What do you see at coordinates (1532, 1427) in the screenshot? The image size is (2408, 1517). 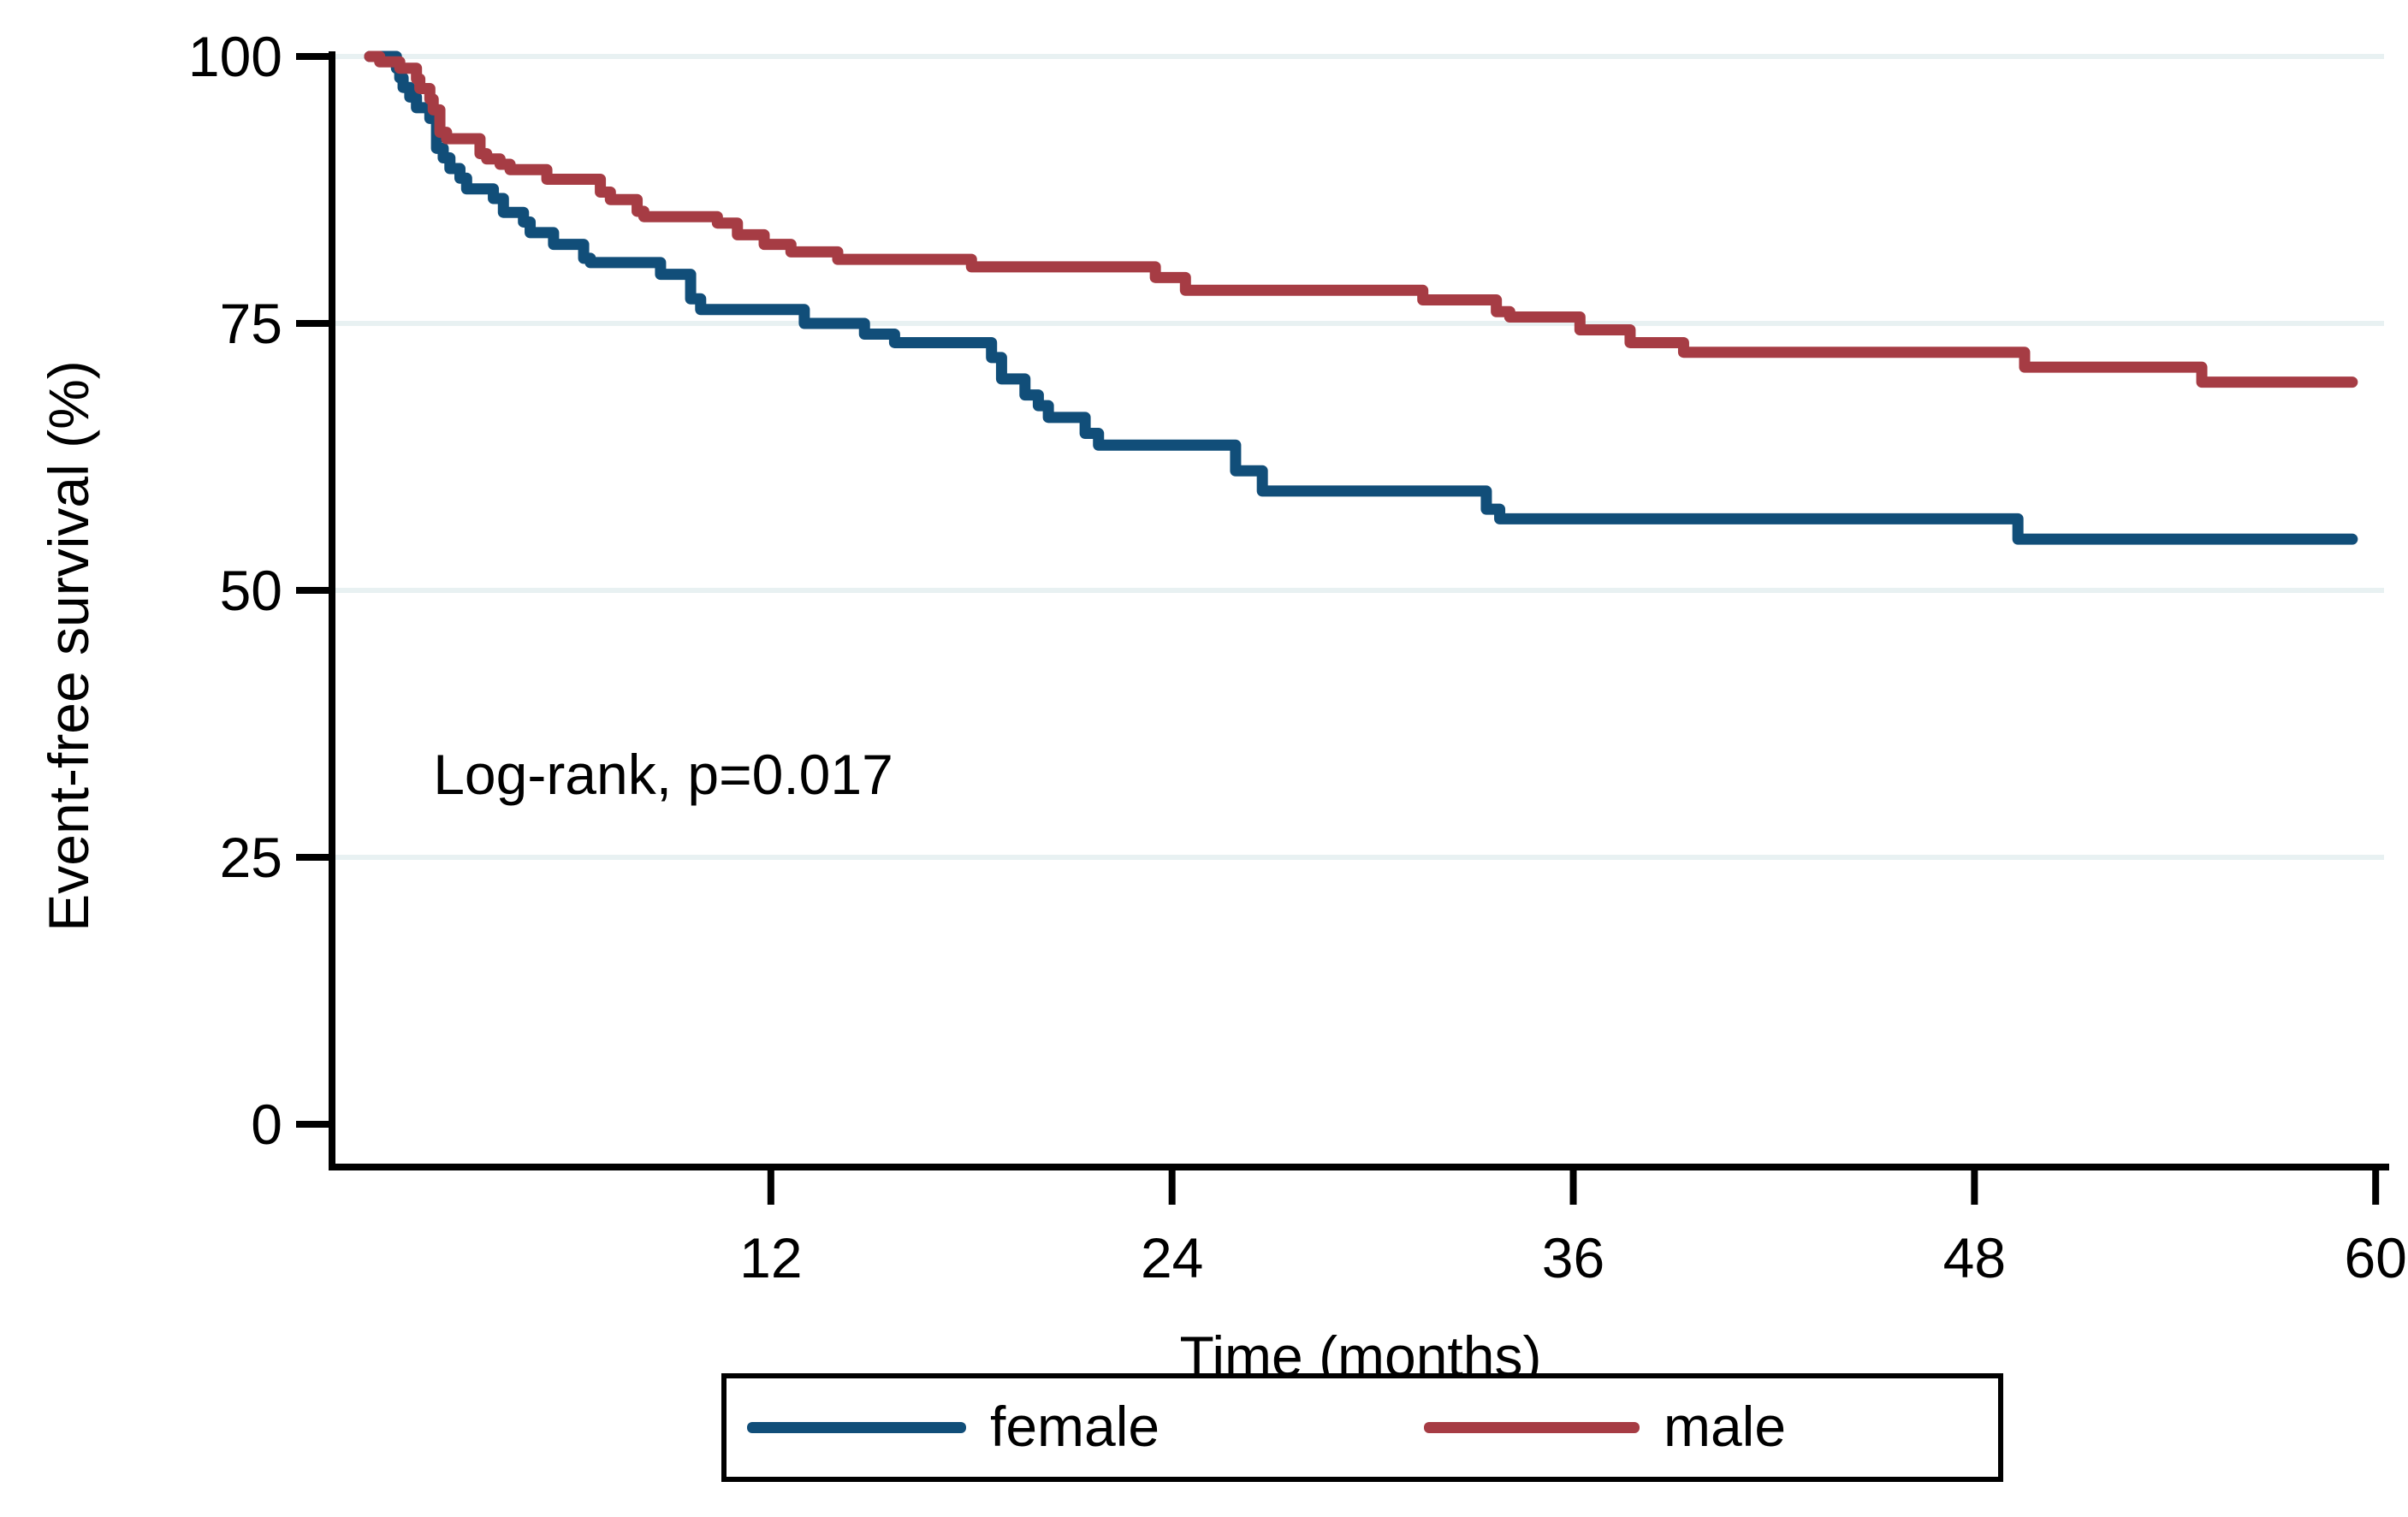 I see `legend-swatch-male` at bounding box center [1532, 1427].